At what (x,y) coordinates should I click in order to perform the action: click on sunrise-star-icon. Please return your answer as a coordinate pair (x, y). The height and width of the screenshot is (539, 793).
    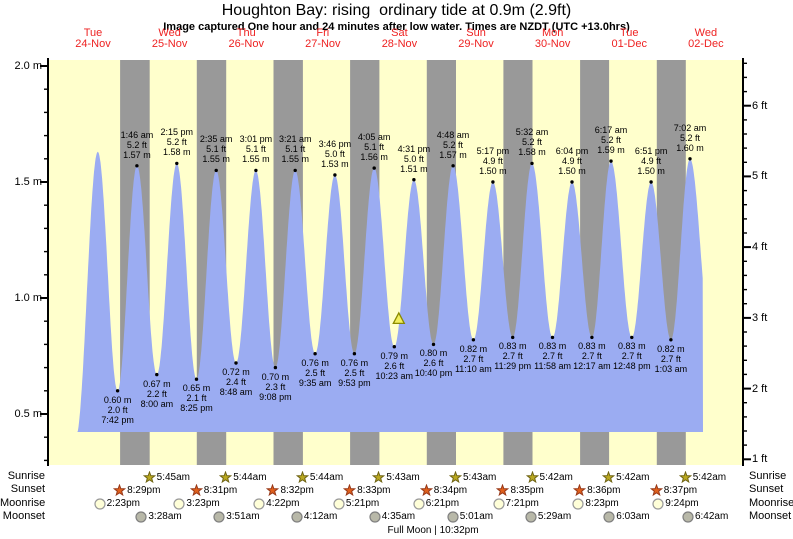
    Looking at the image, I should click on (685, 476).